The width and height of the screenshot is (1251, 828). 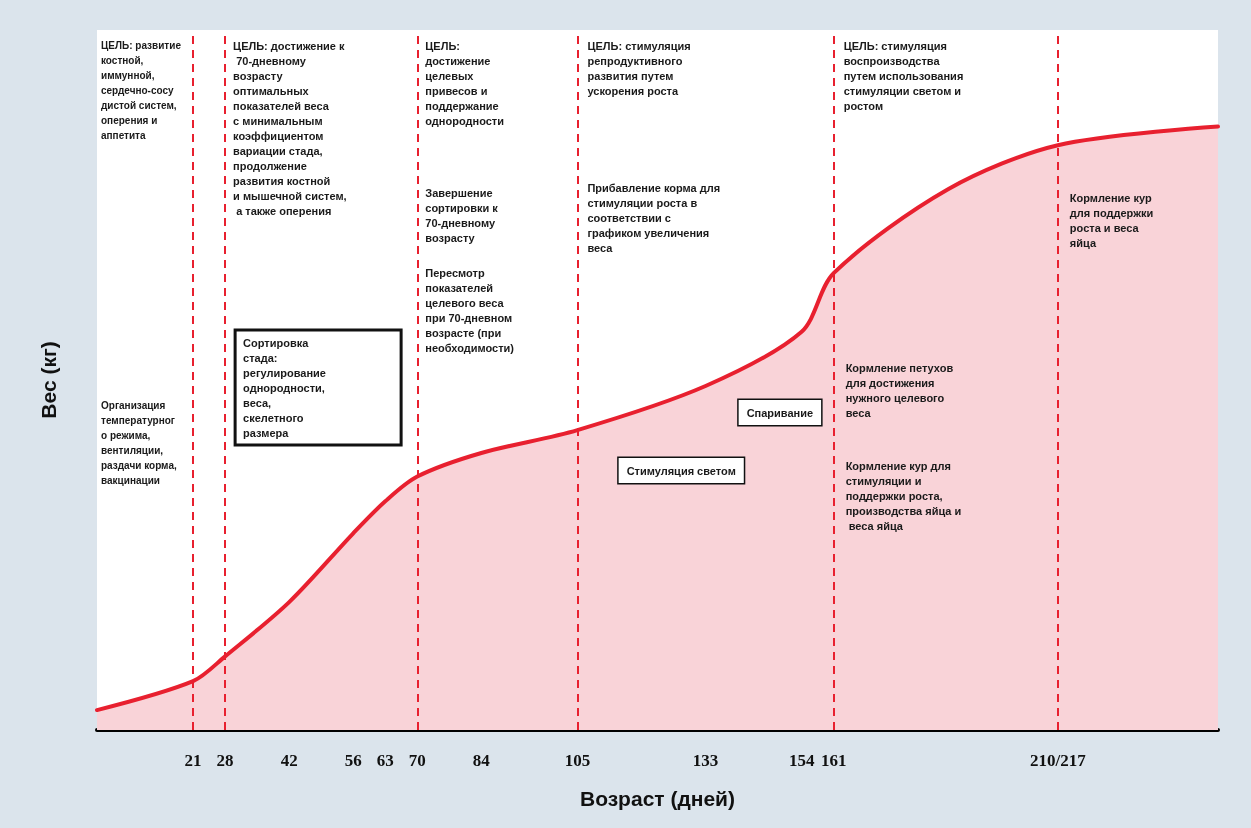 What do you see at coordinates (385, 760) in the screenshot?
I see `x-tick-label: 63` at bounding box center [385, 760].